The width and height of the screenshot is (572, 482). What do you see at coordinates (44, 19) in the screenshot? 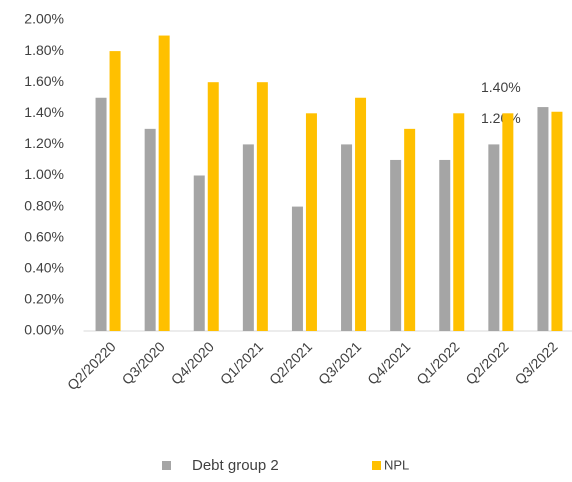
I see `y-tick-label: 2.00%` at bounding box center [44, 19].